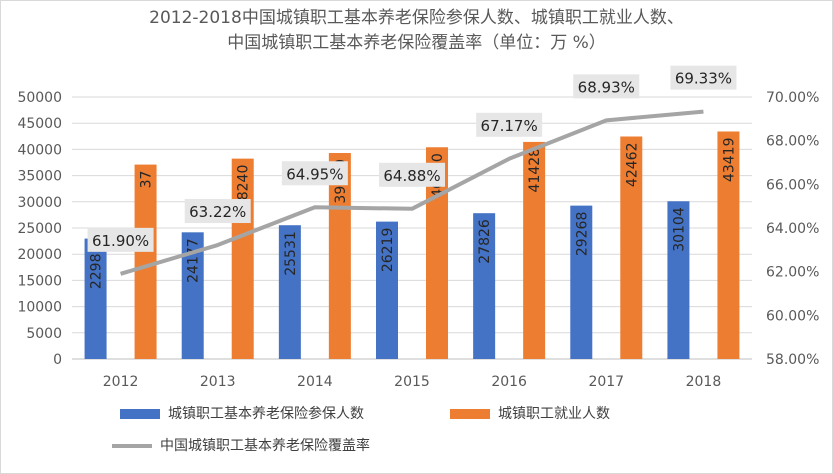  What do you see at coordinates (632, 164) in the screenshot?
I see `bar-employed-label: 42462` at bounding box center [632, 164].